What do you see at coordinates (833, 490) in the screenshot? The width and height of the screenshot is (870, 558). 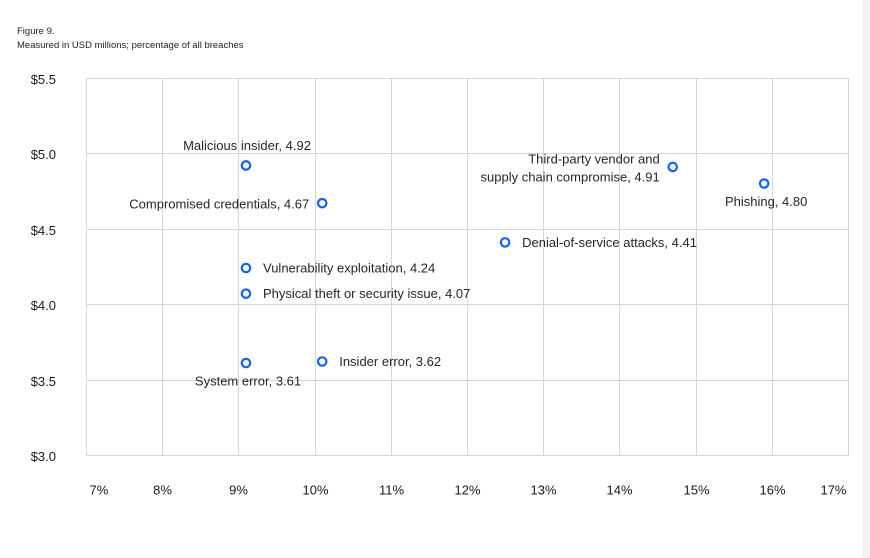 I see `x-tick-label: 17%` at bounding box center [833, 490].